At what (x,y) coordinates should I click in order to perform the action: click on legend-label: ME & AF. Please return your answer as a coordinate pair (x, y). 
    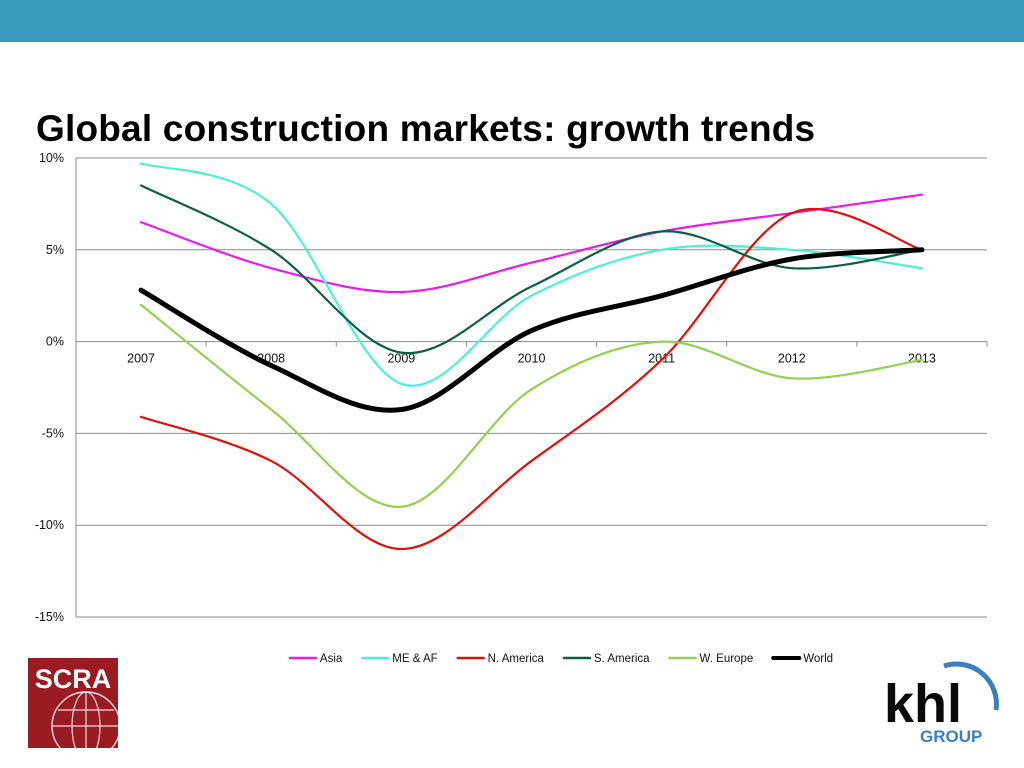
    Looking at the image, I should click on (414, 659).